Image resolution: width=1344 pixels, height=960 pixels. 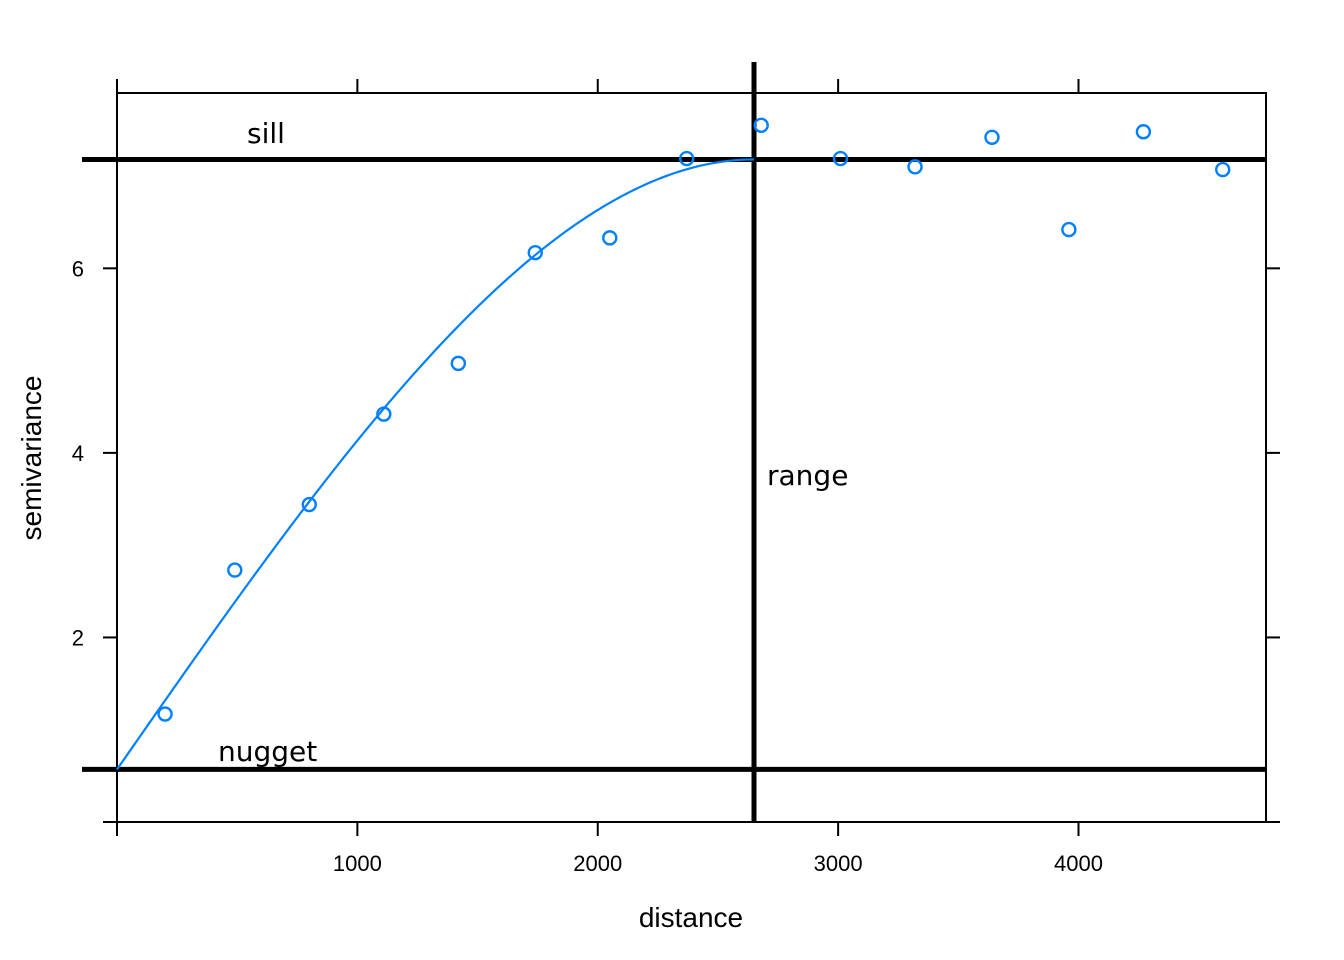 I want to click on nugget-annotation: nugget, so click(x=267, y=751).